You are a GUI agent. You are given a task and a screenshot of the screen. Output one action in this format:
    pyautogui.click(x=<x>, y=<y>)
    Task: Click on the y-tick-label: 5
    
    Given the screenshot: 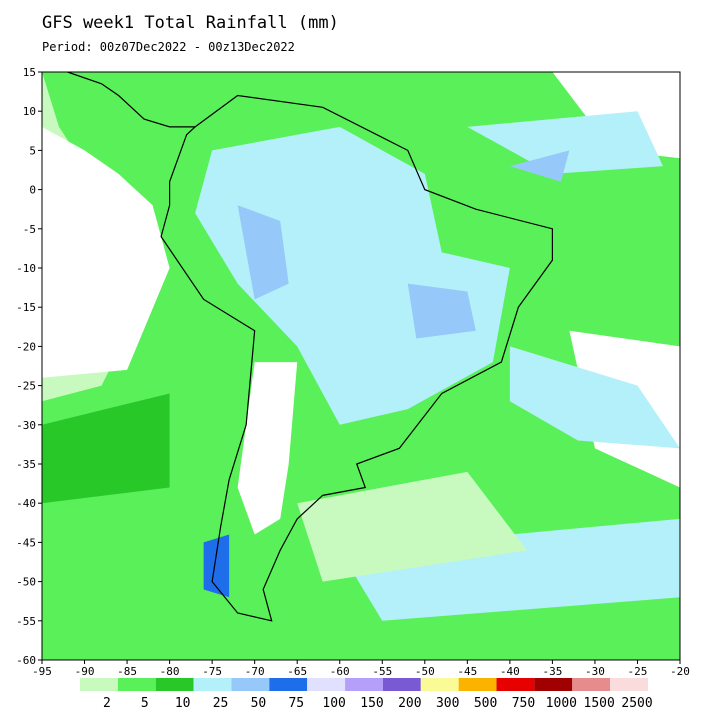 What is the action you would take?
    pyautogui.click(x=32, y=150)
    